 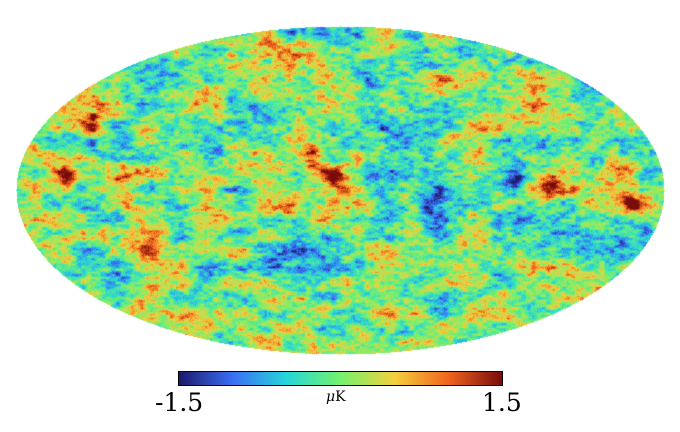 I want to click on colorbar-unit-label: μK, so click(x=336, y=397).